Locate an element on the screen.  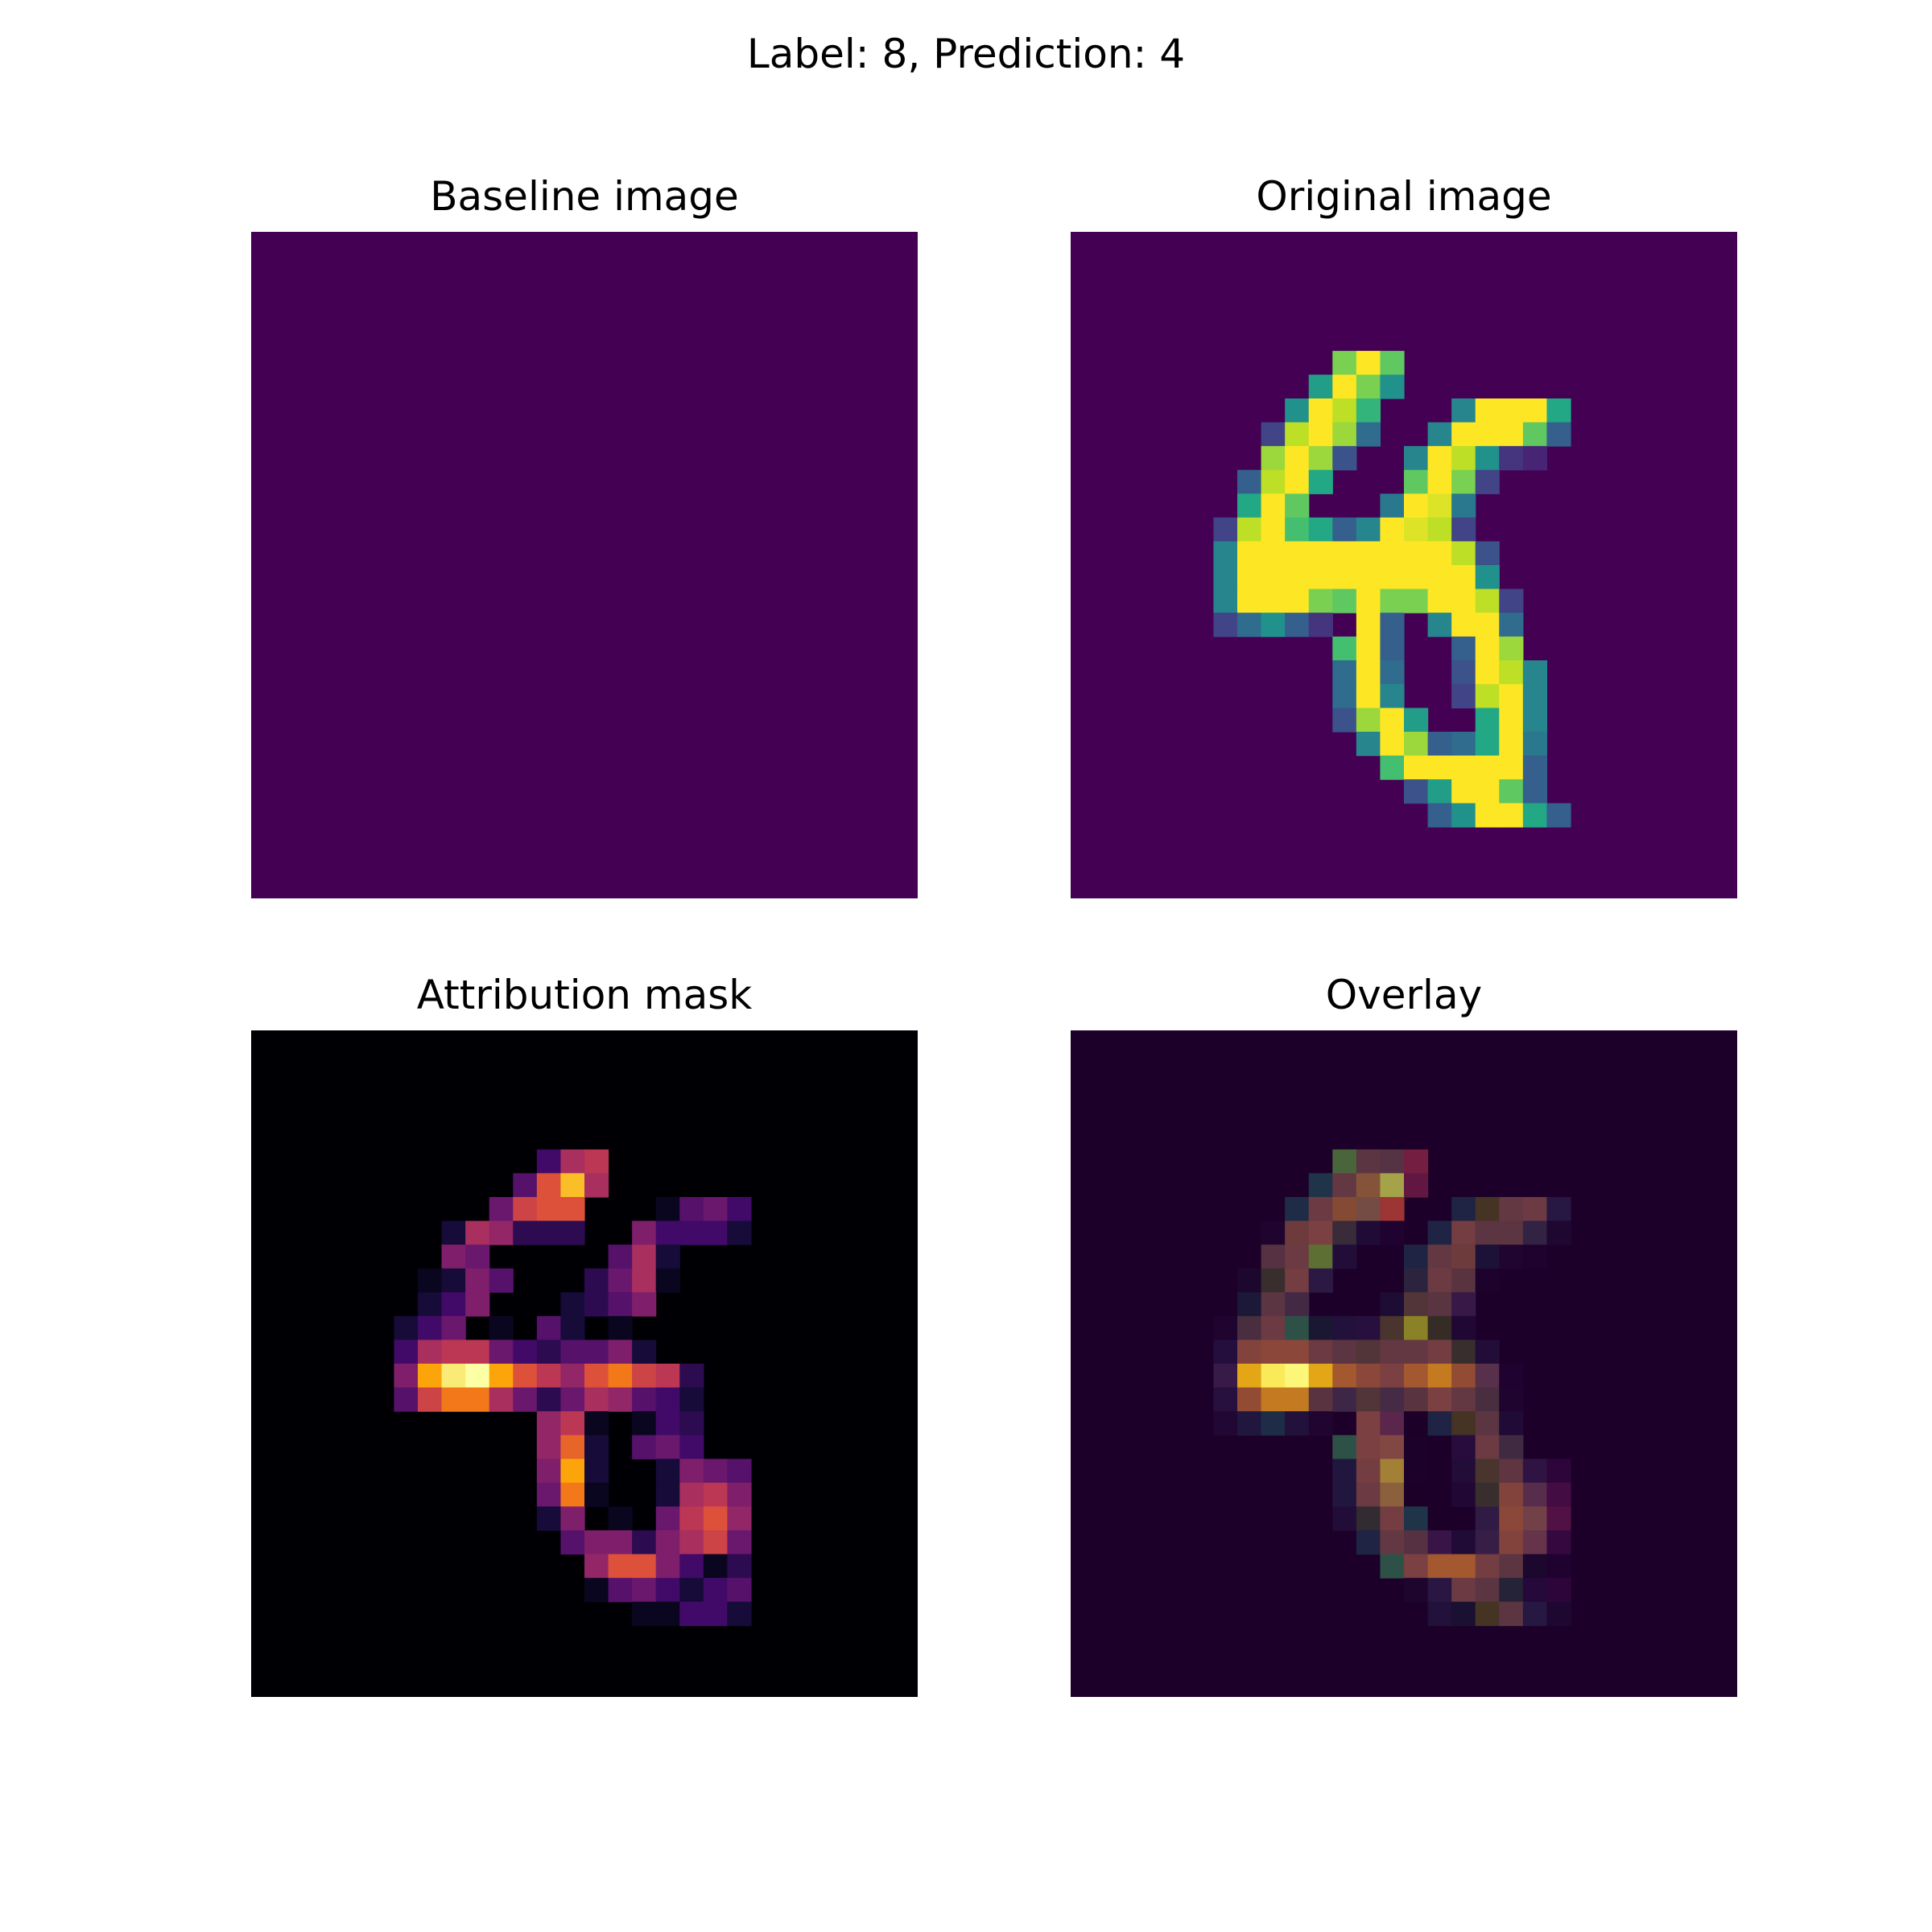
attribution-mask-panel is located at coordinates (584, 1363).